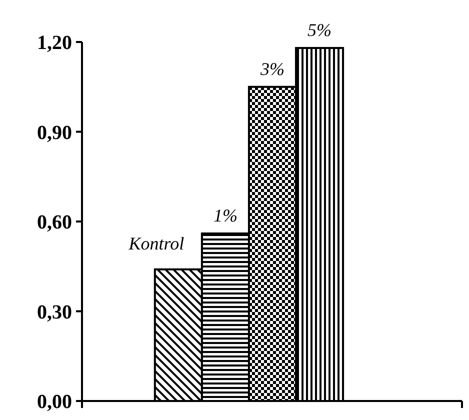 This screenshot has height=420, width=469. What do you see at coordinates (156, 243) in the screenshot?
I see `series-label: Kontrol` at bounding box center [156, 243].